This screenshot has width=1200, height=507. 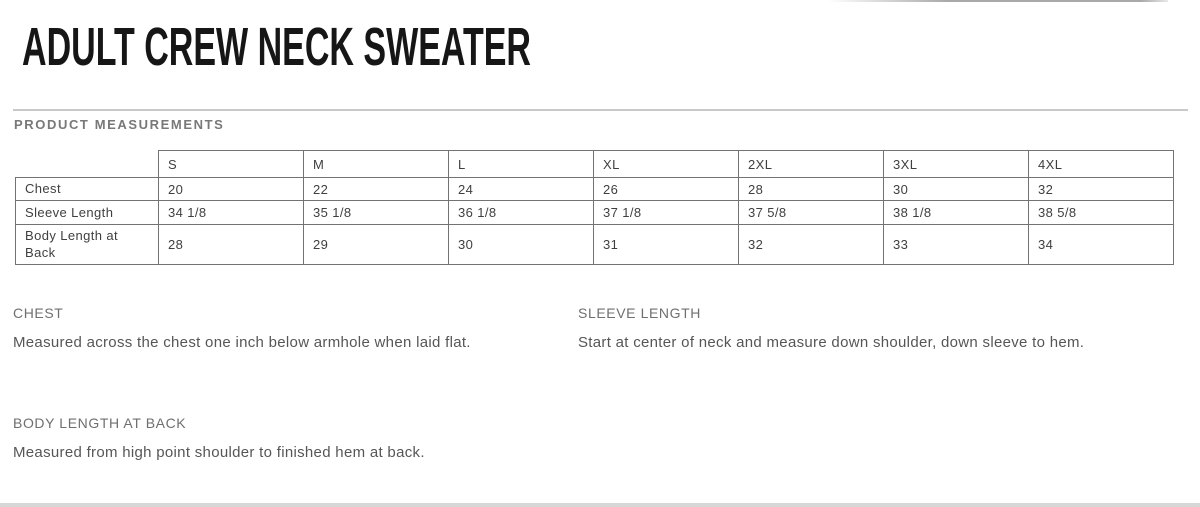 I want to click on definition-heading: CHEST, so click(x=38, y=313).